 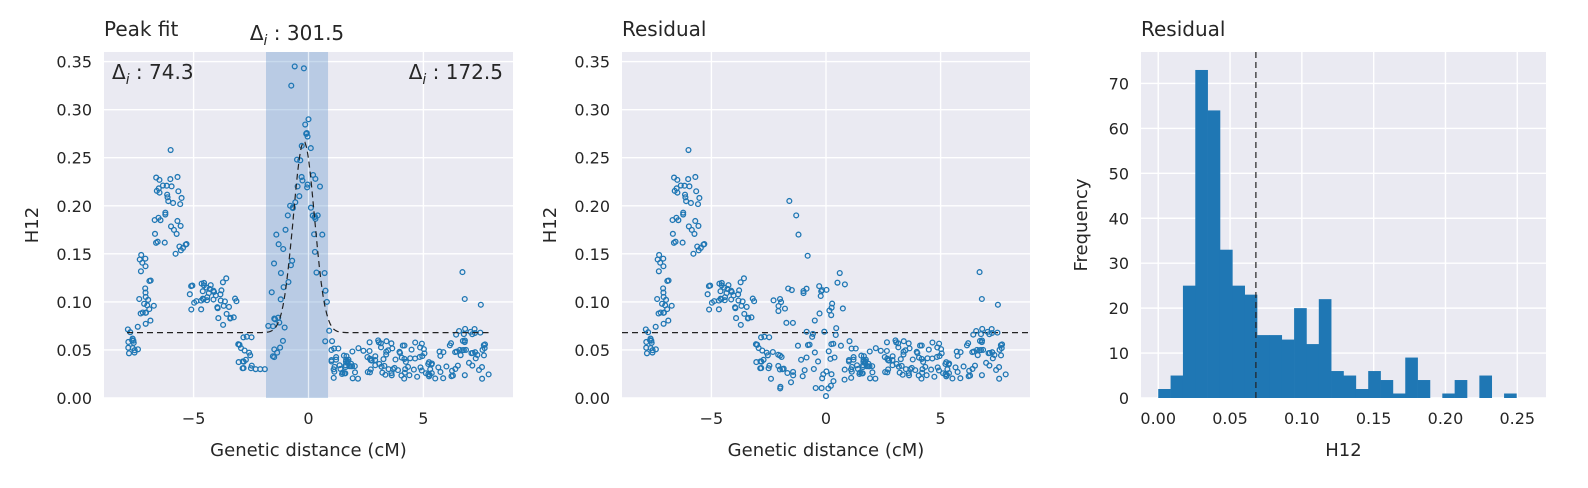 I want to click on x-tick-label: 0.20, so click(x=1446, y=418).